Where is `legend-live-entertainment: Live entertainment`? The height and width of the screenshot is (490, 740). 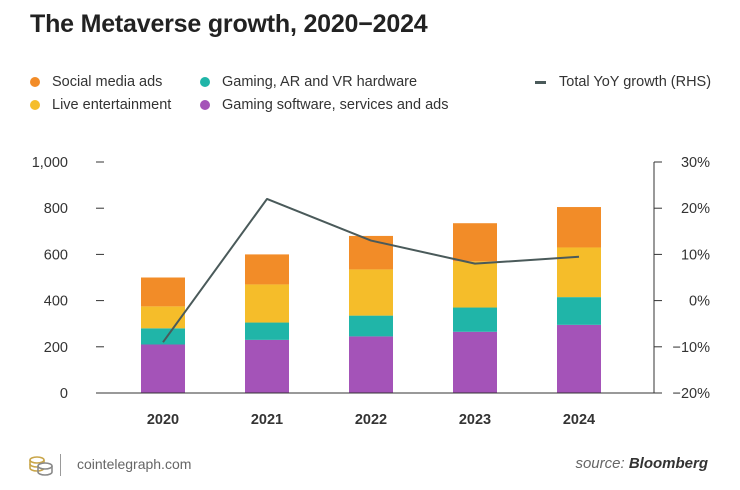
legend-live-entertainment: Live entertainment is located at coordinates (100, 105).